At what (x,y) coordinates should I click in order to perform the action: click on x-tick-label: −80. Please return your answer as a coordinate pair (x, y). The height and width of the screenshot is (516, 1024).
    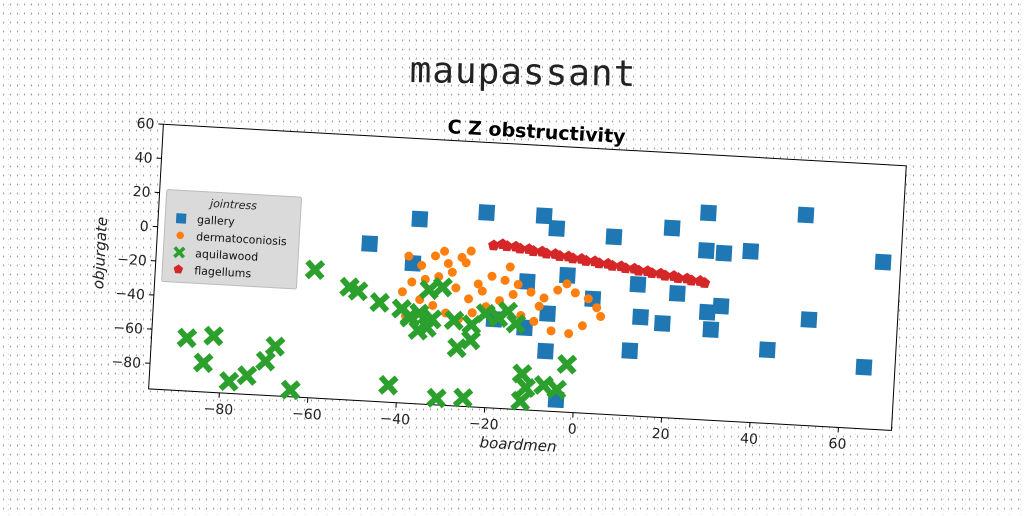
    Looking at the image, I should click on (218, 410).